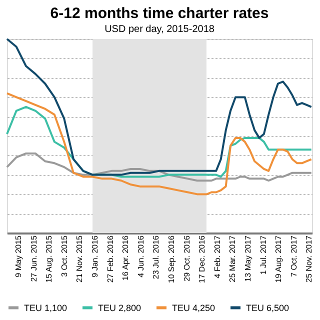 The width and height of the screenshot is (320, 320). What do you see at coordinates (279, 258) in the screenshot?
I see `x-tick-label: 19 Aug. 2017` at bounding box center [279, 258].